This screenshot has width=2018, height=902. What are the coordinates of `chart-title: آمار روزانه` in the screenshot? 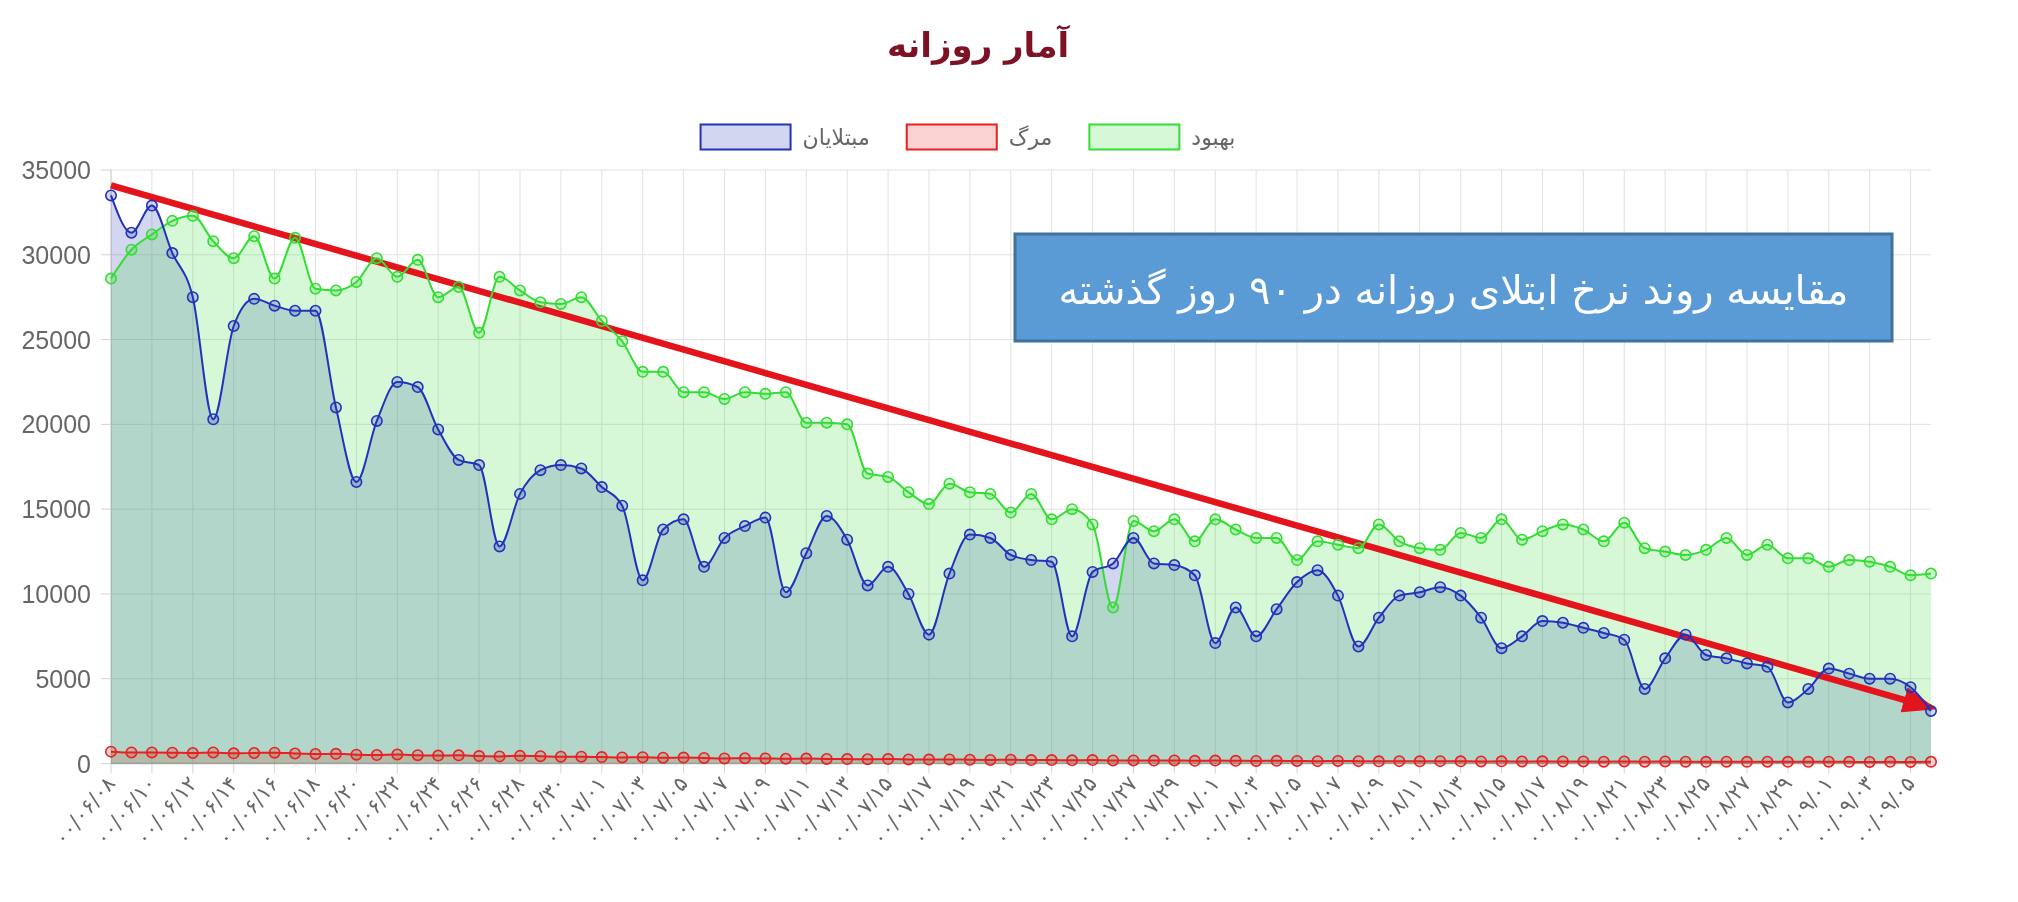 It's located at (978, 45).